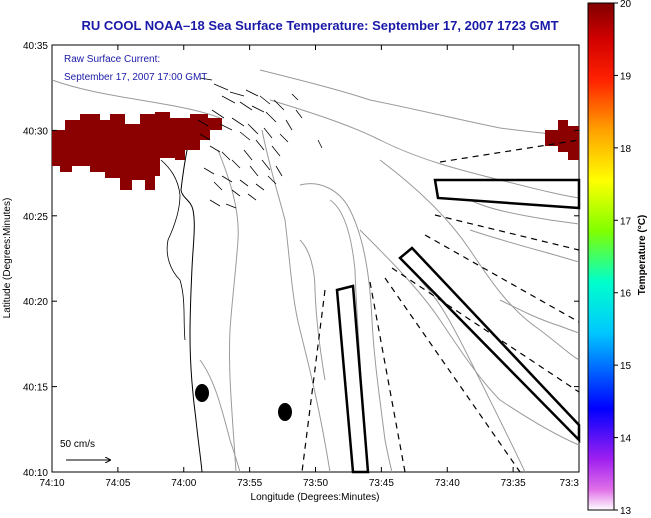  Describe the element at coordinates (623, 258) in the screenshot. I see `colorbar-ticks: 20 19 18 17 16 15 14 13` at that location.